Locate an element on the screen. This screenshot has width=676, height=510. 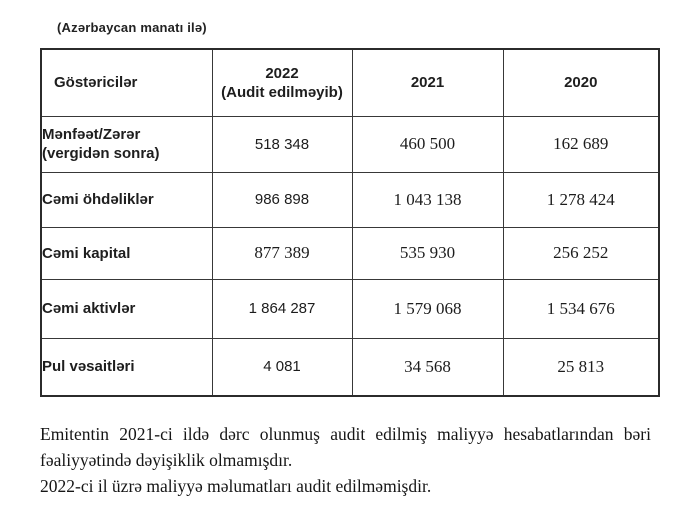
col-header-2020: 2020 is located at coordinates (581, 82).